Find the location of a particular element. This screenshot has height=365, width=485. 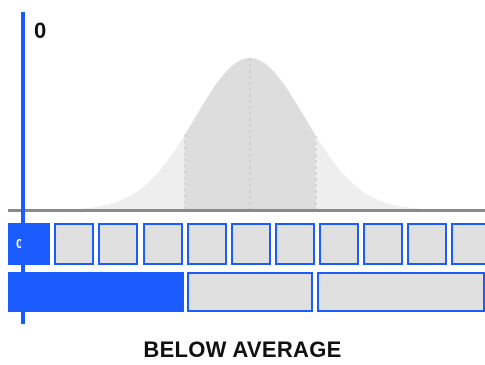

score-marker is located at coordinates (23, 168).